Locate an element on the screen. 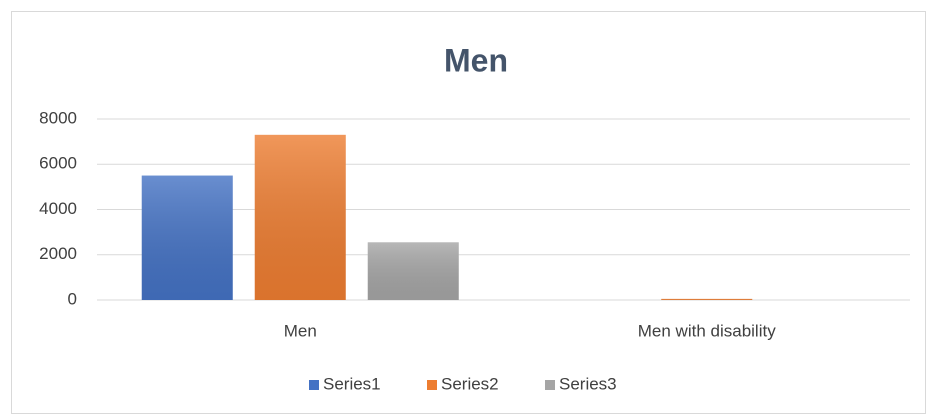  y-tick-label: 2000 is located at coordinates (58, 253).